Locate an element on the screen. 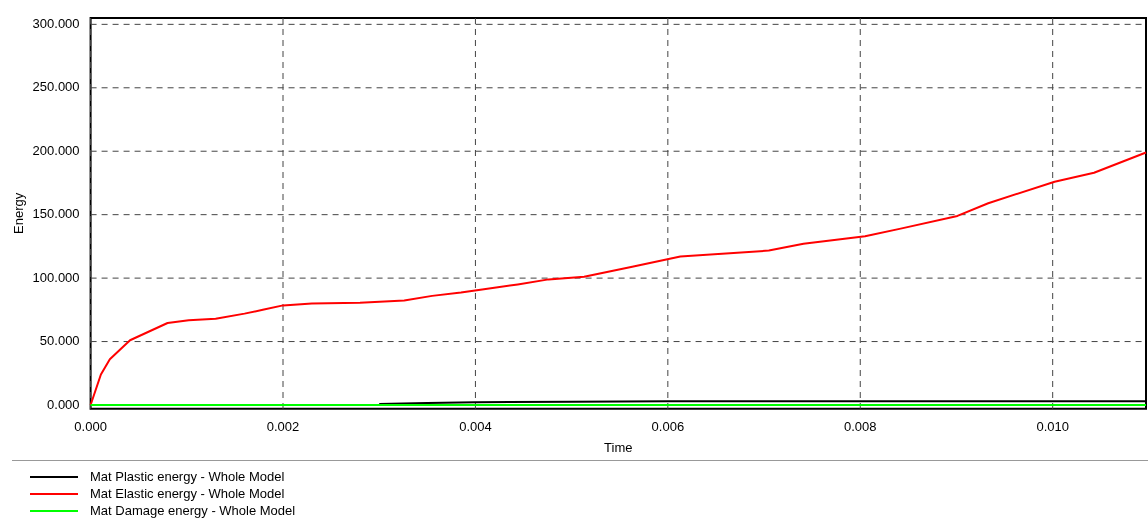  y-tick-label: 300.000 is located at coordinates (56, 23).